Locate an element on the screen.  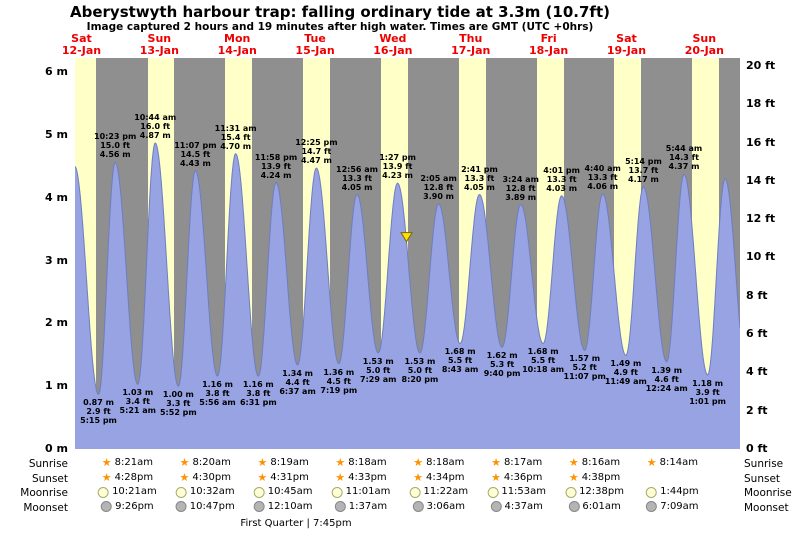
day-label-line: Thu is located at coordinates (471, 38).